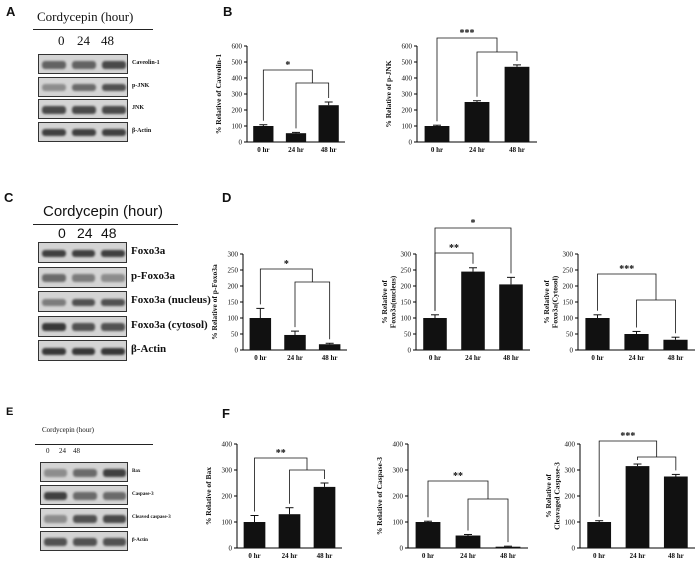 Image resolution: width=700 pixels, height=567 pixels. Describe the element at coordinates (138, 108) in the screenshot. I see `blot-strip-label: JNK` at that location.